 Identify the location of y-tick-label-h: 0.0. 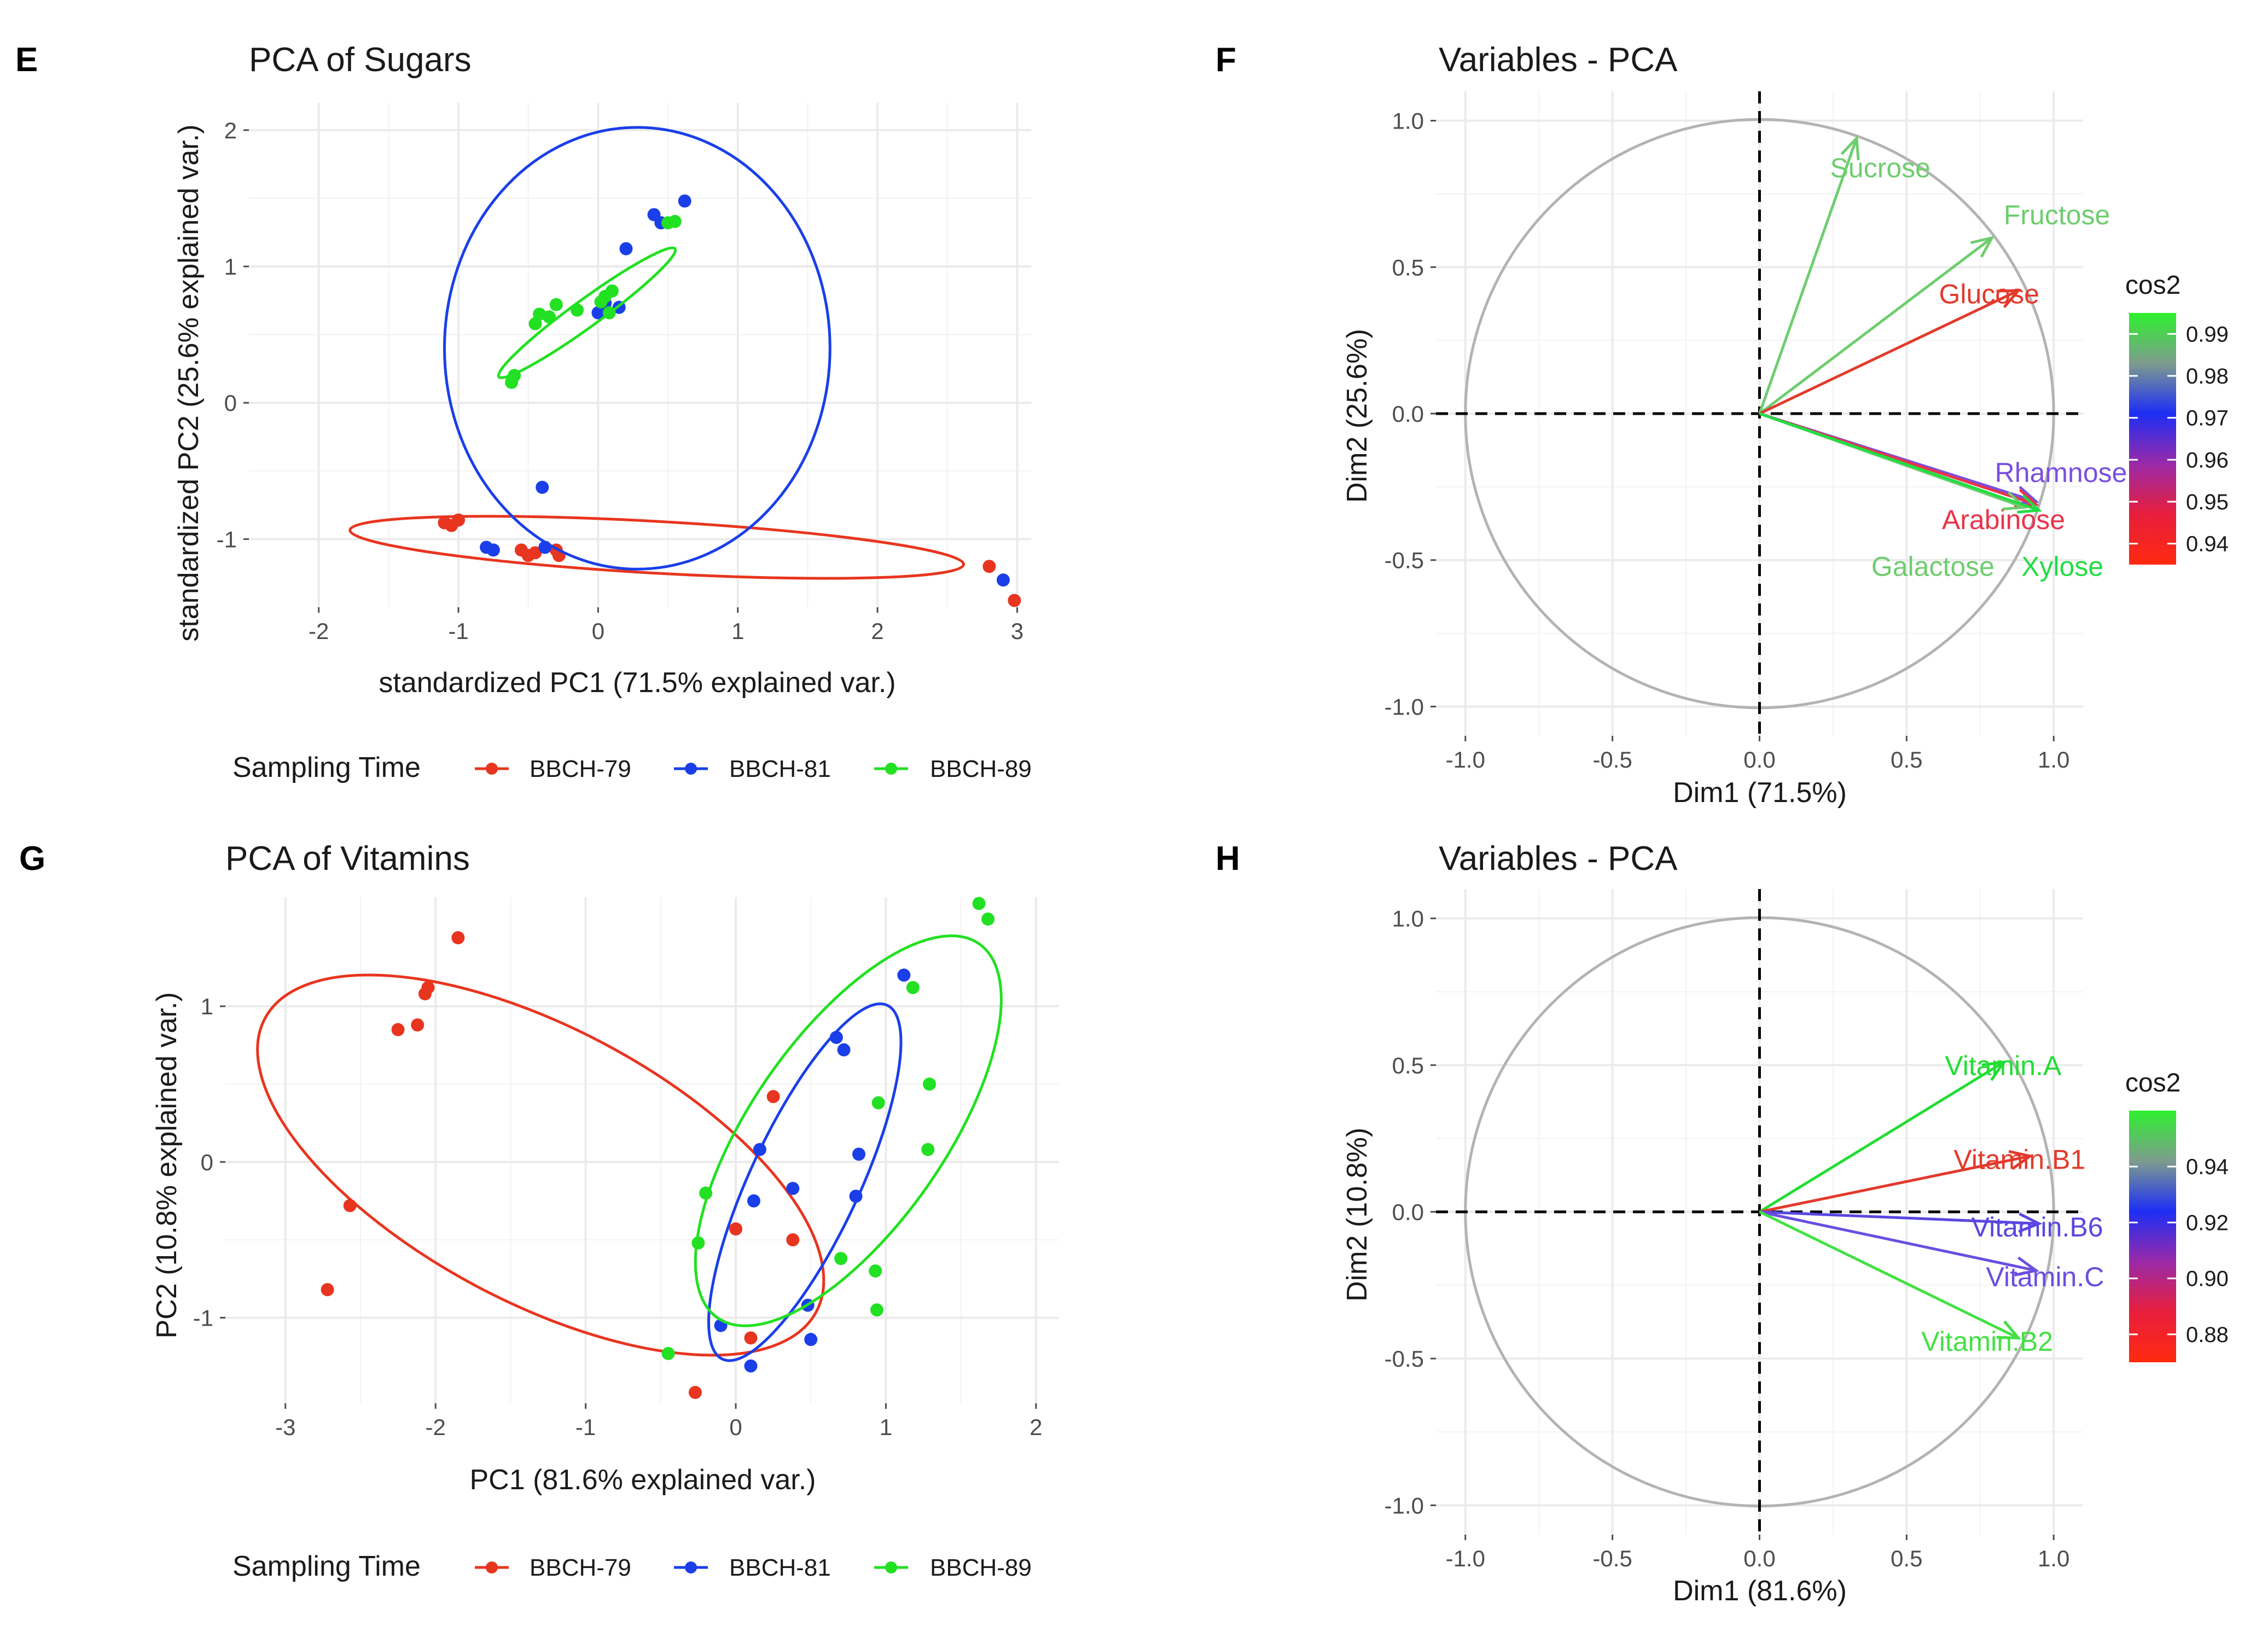
(1408, 1212).